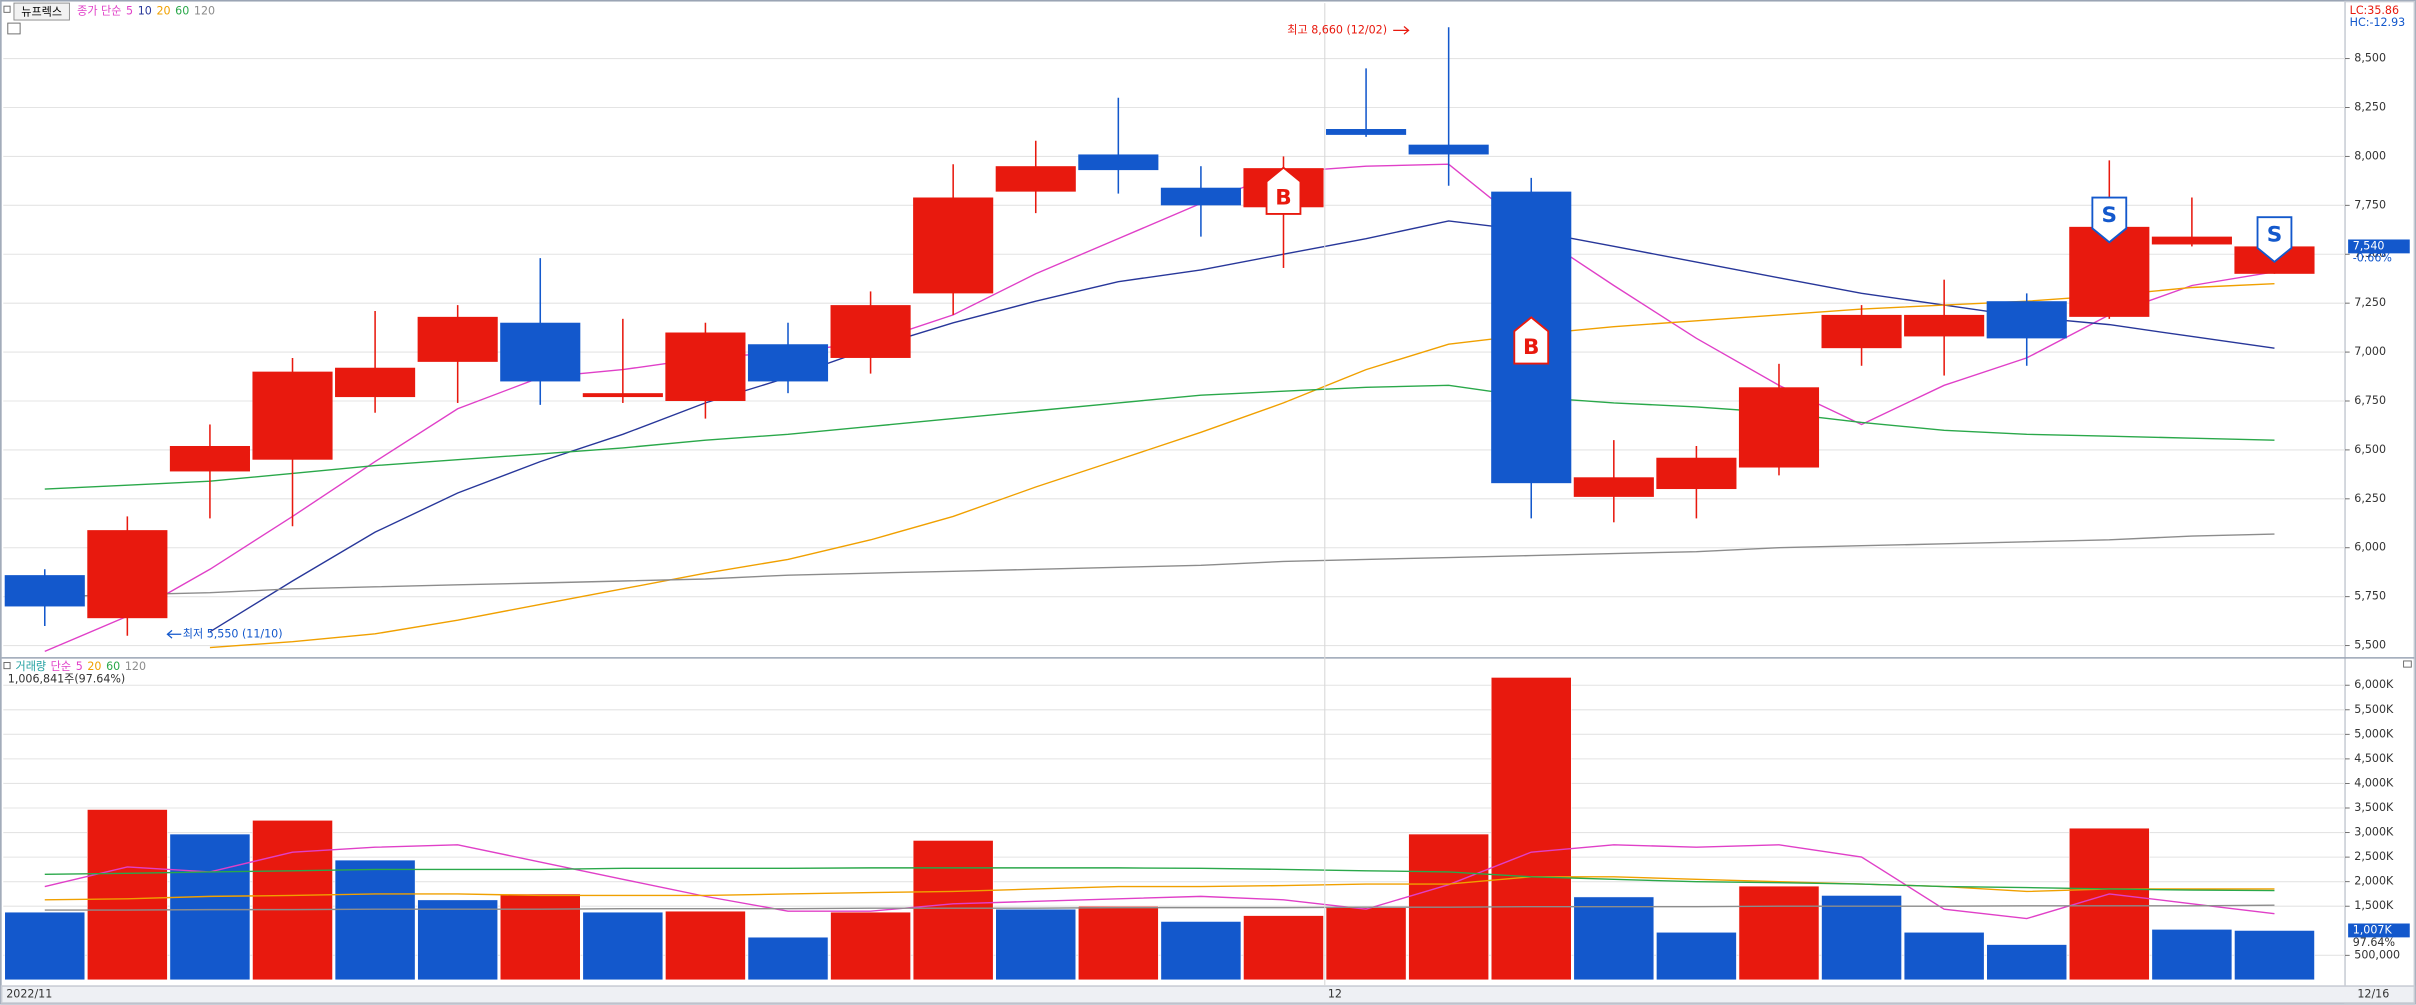 The height and width of the screenshot is (1005, 2416). I want to click on y-tick-label: 2,500K, so click(2374, 856).